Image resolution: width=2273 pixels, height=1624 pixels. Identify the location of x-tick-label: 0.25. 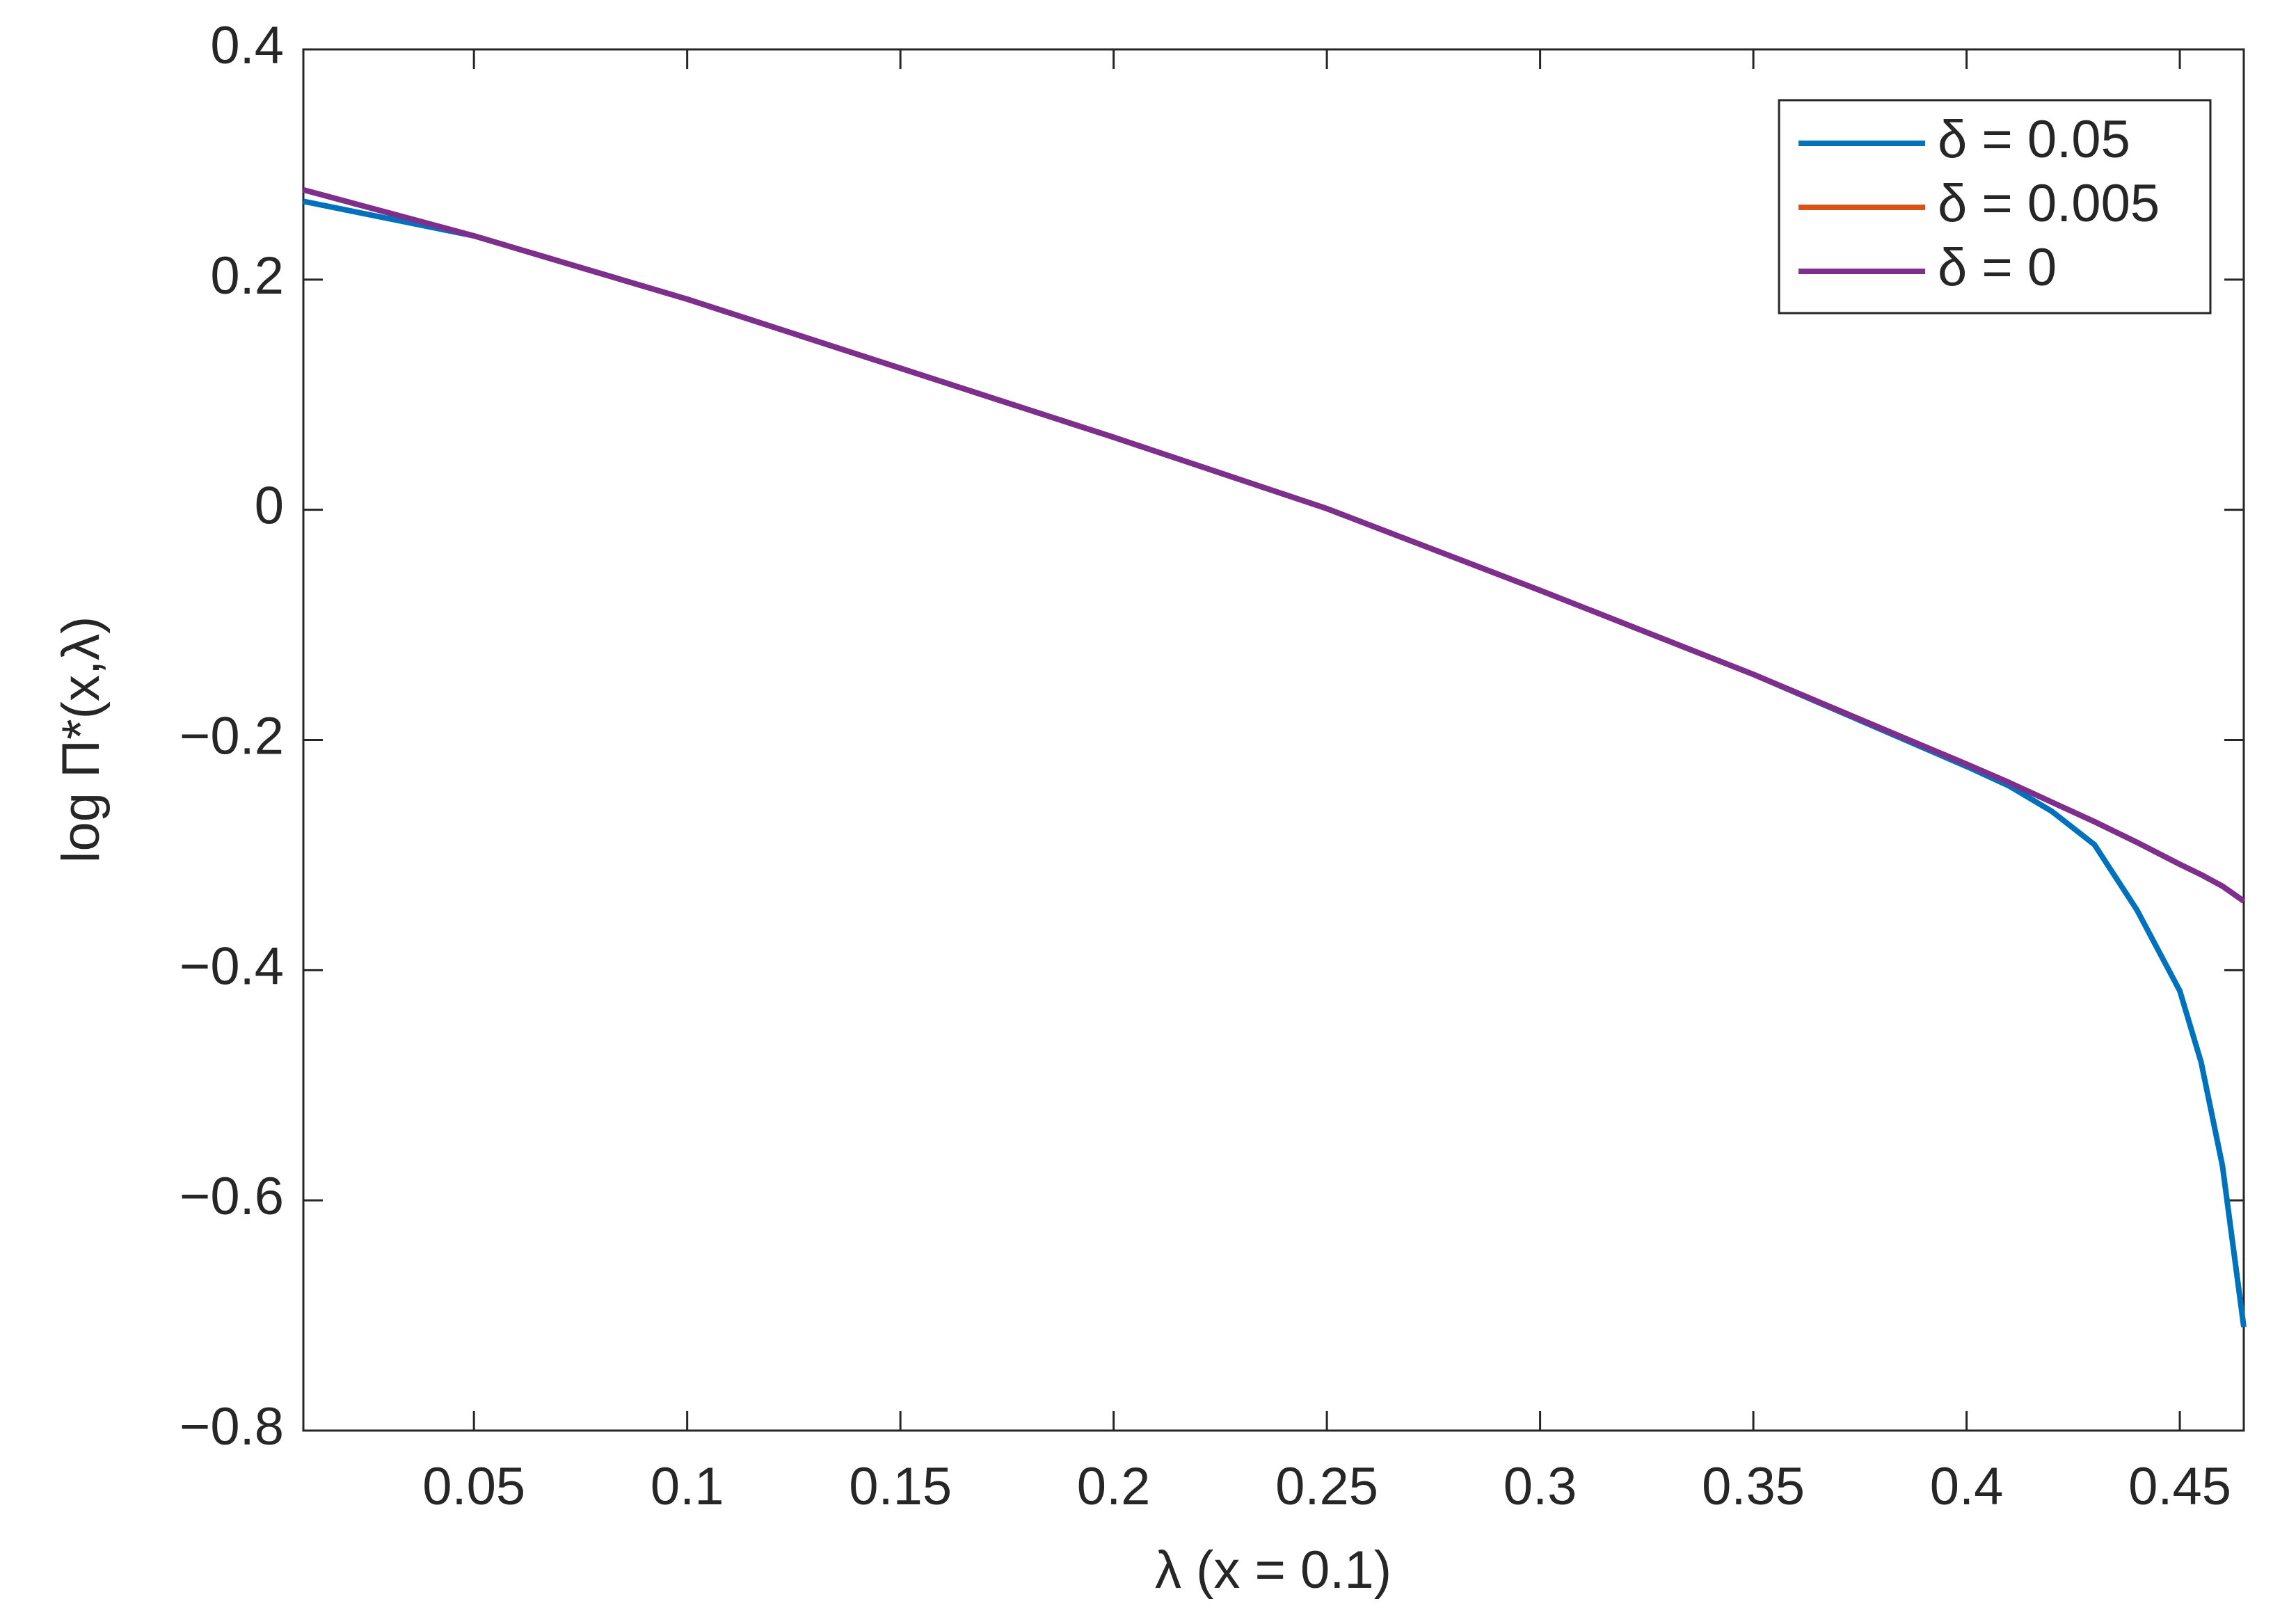
(1326, 1486).